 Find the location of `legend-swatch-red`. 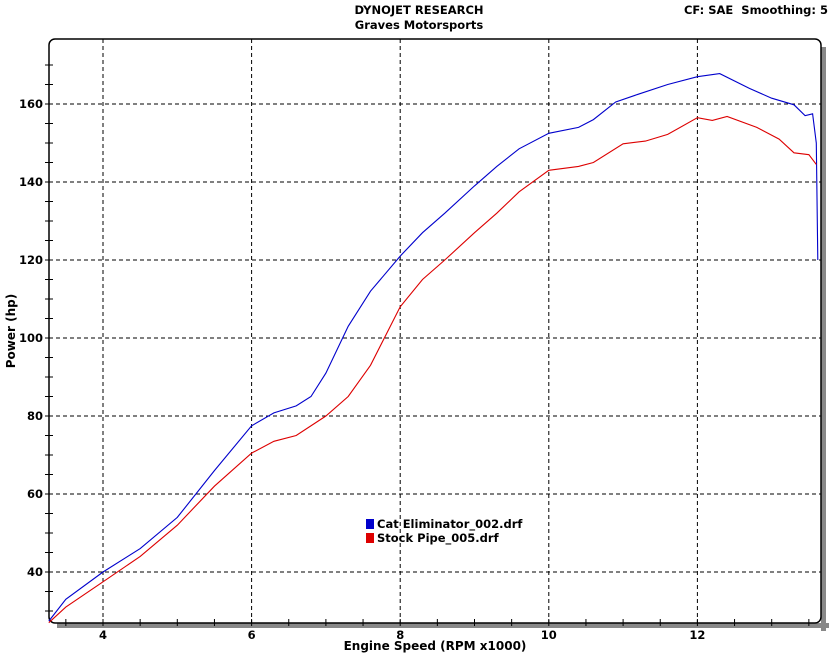

legend-swatch-red is located at coordinates (370, 538).